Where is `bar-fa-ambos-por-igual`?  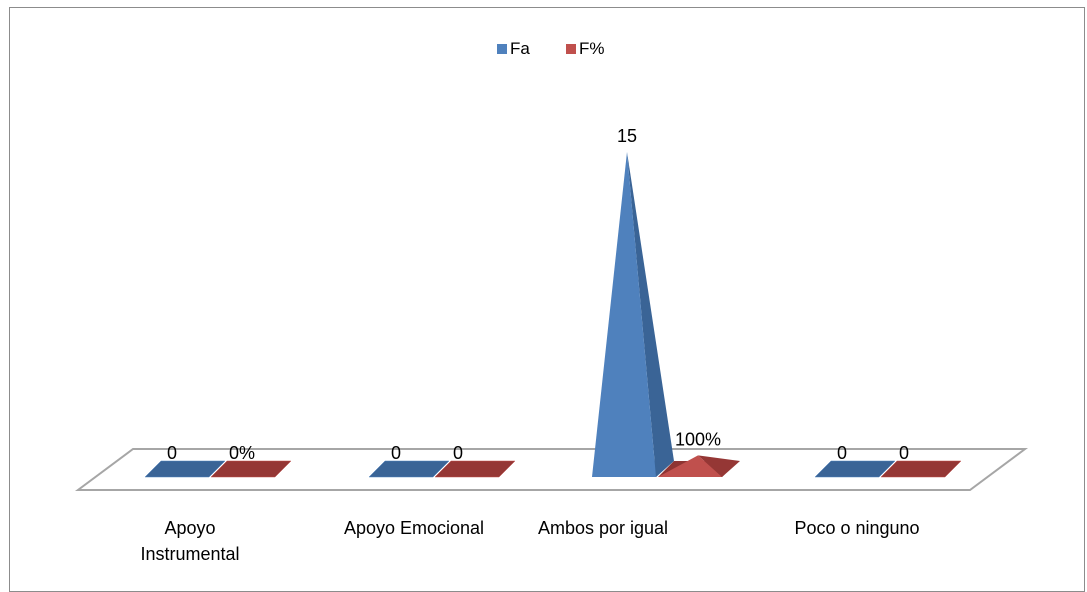
bar-fa-ambos-por-igual is located at coordinates (633, 314).